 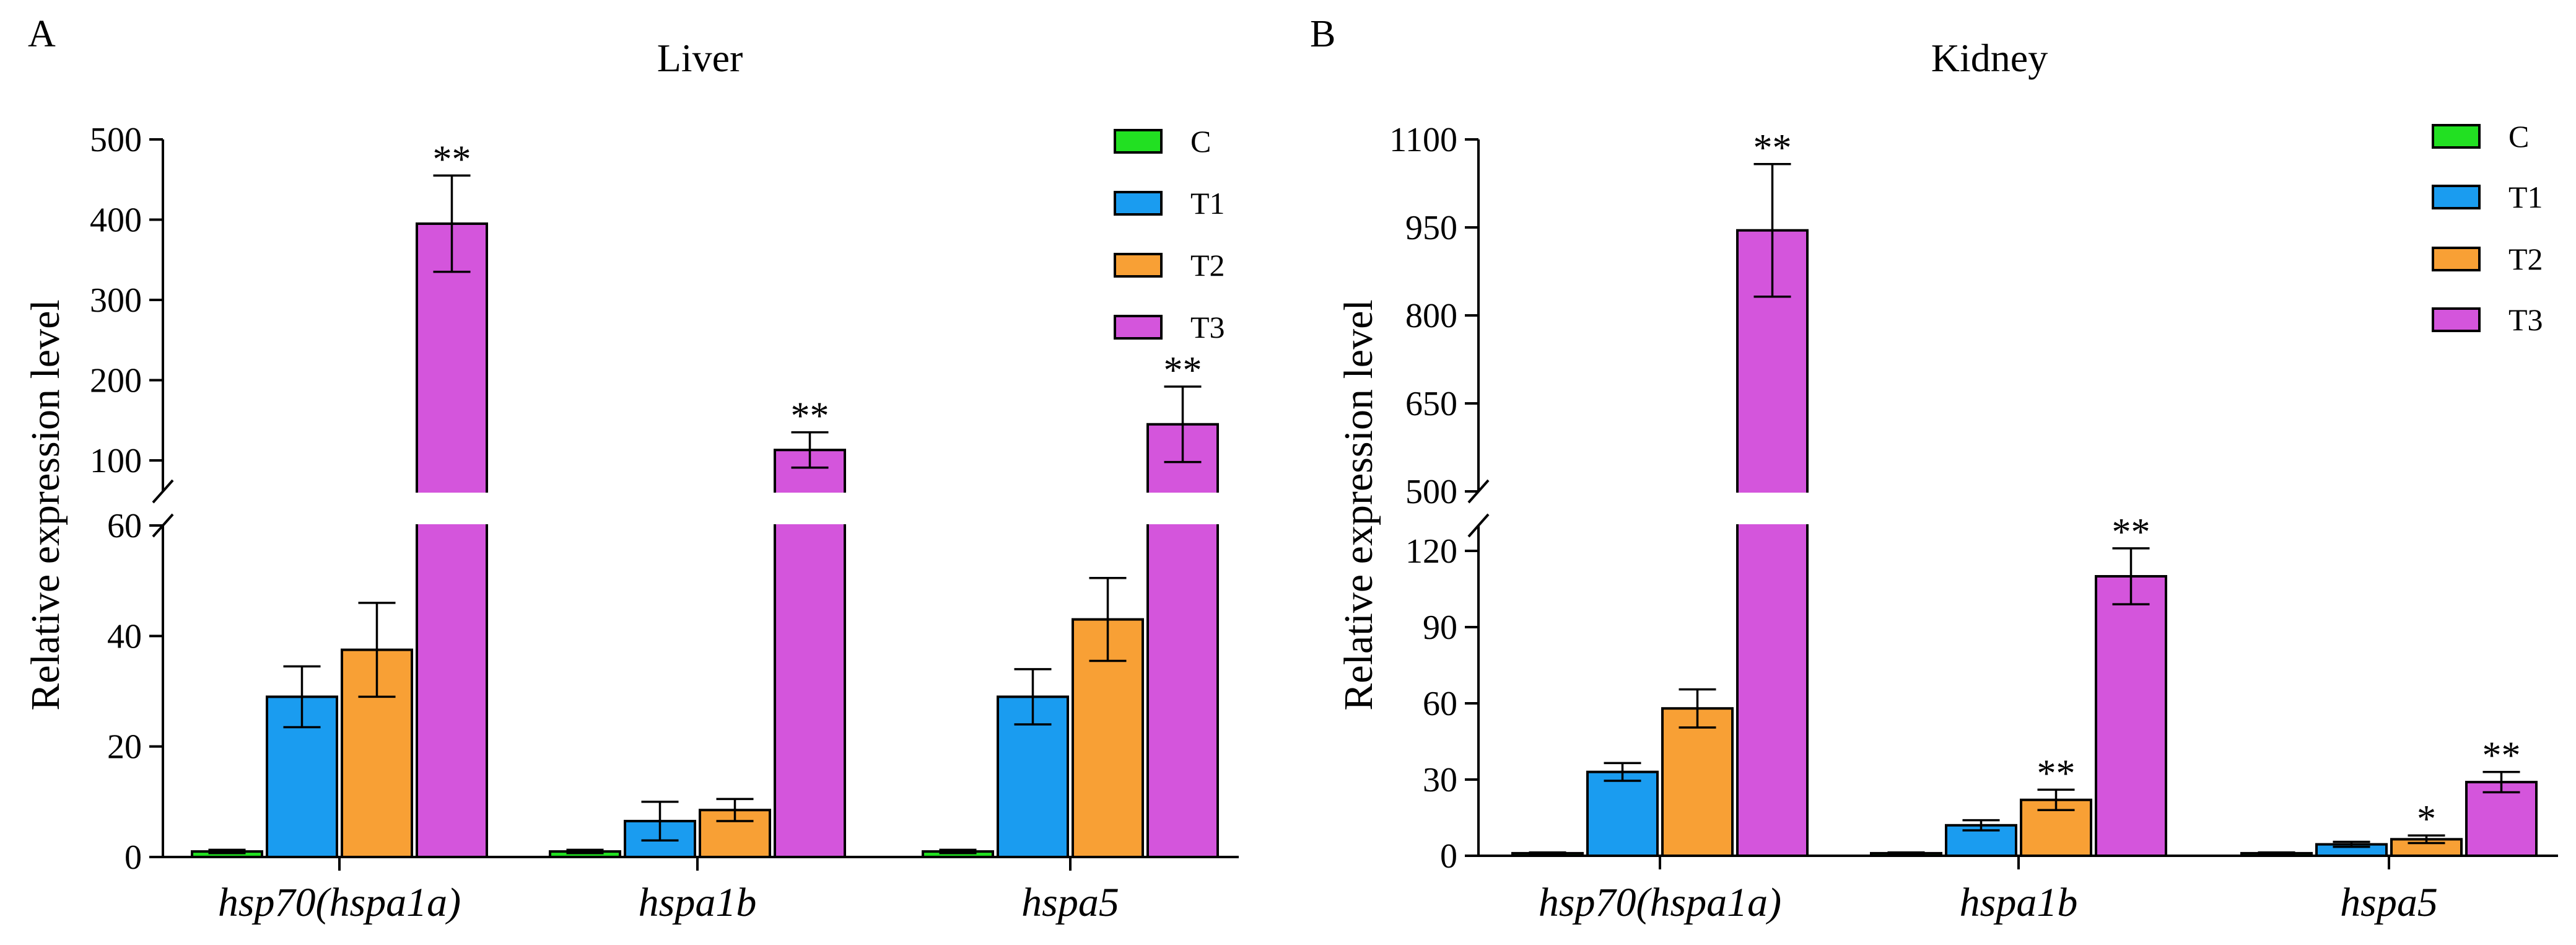 I want to click on y-tick-label: 90, so click(x=1440, y=628).